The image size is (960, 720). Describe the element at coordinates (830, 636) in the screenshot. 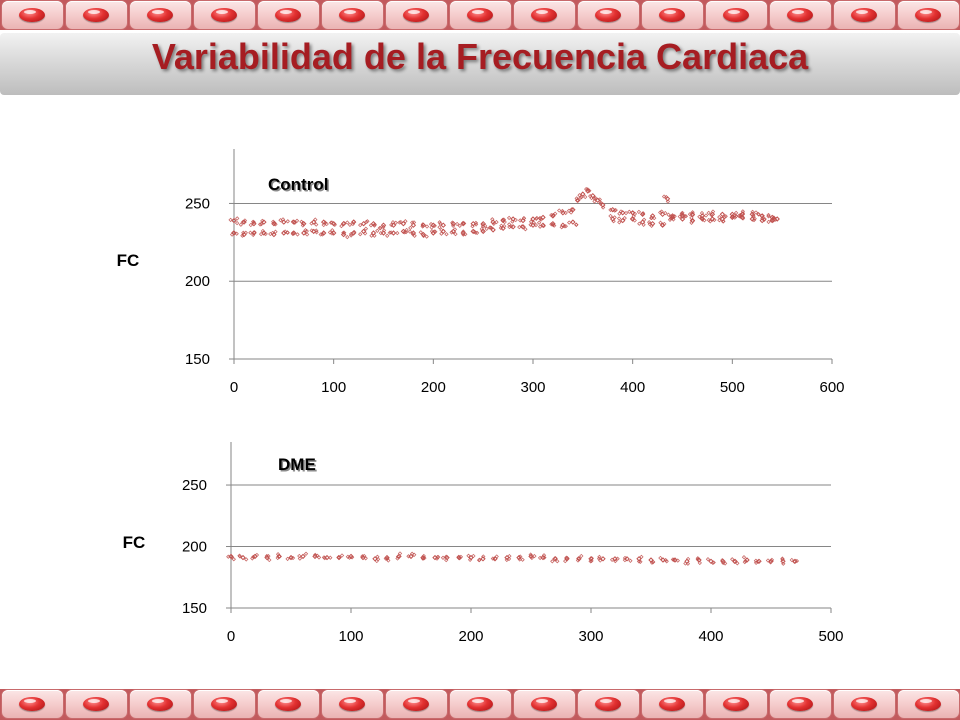

I see `x-tick-label: 500` at that location.